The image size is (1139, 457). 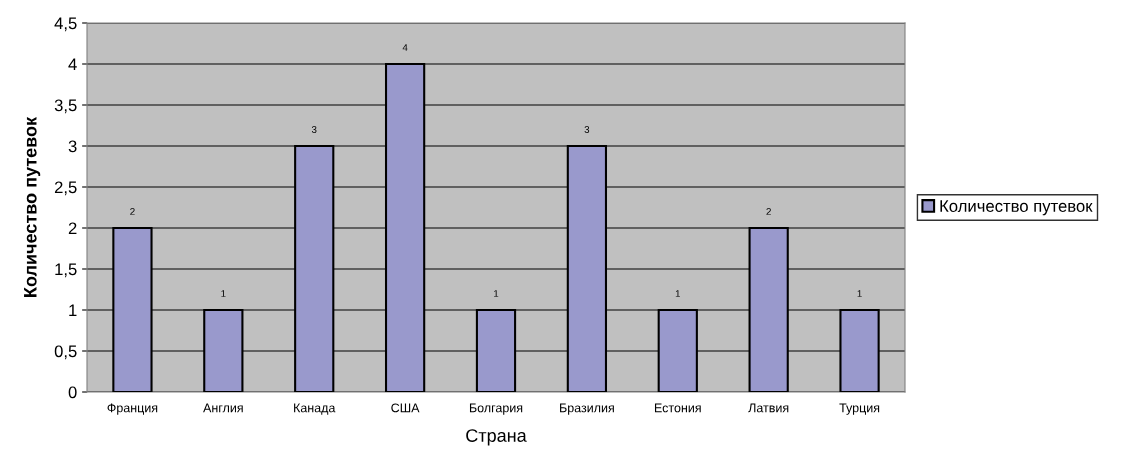 What do you see at coordinates (72, 392) in the screenshot?
I see `y-tick-label: 0` at bounding box center [72, 392].